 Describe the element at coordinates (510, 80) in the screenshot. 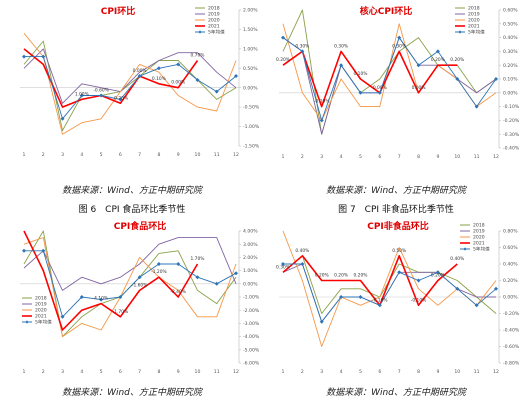

I see `y-tick-label: 0.10%` at that location.